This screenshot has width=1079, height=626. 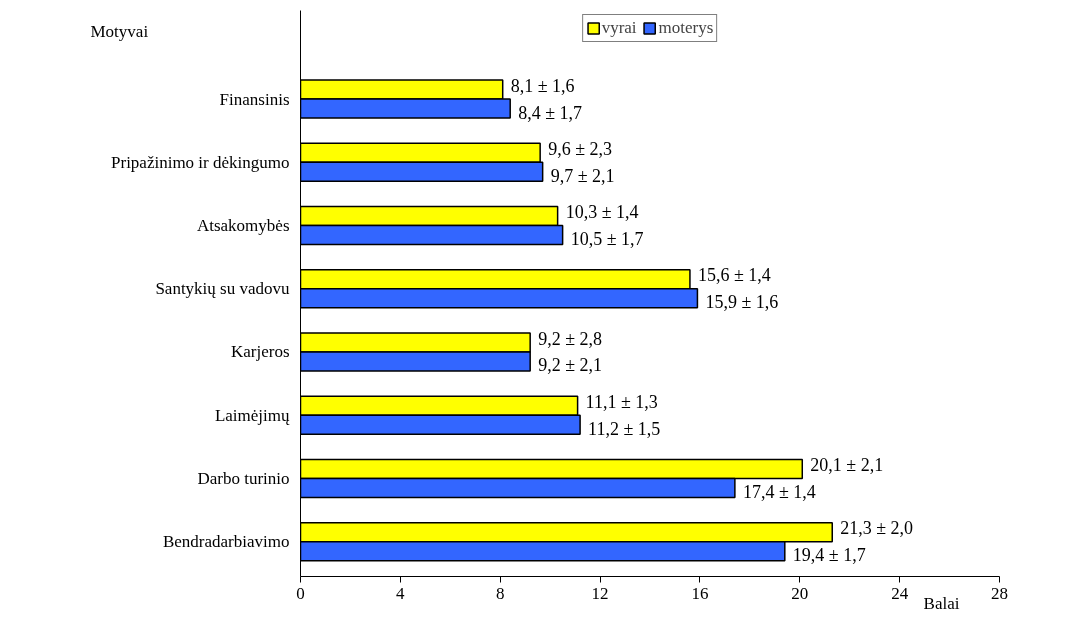 I want to click on data-label: 15,6 ± 1,4, so click(x=734, y=275).